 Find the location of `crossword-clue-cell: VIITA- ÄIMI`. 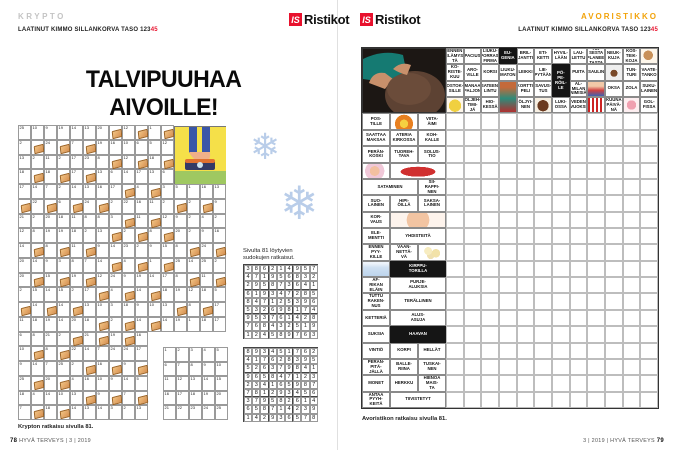

crossword-clue-cell: VIITA- ÄIMI is located at coordinates (432, 121).